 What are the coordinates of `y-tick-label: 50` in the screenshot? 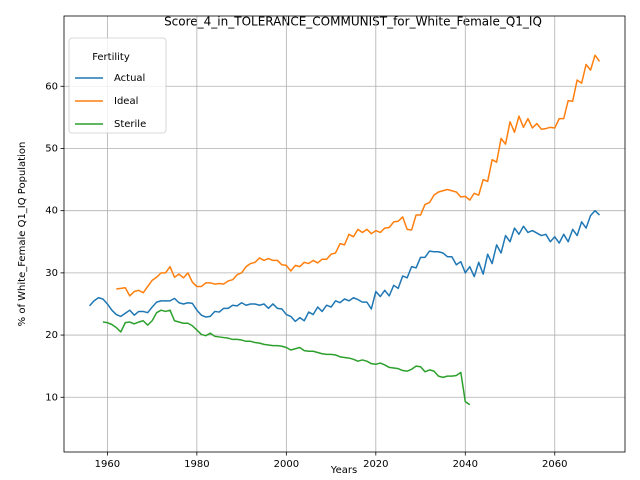 It's located at (51, 148).